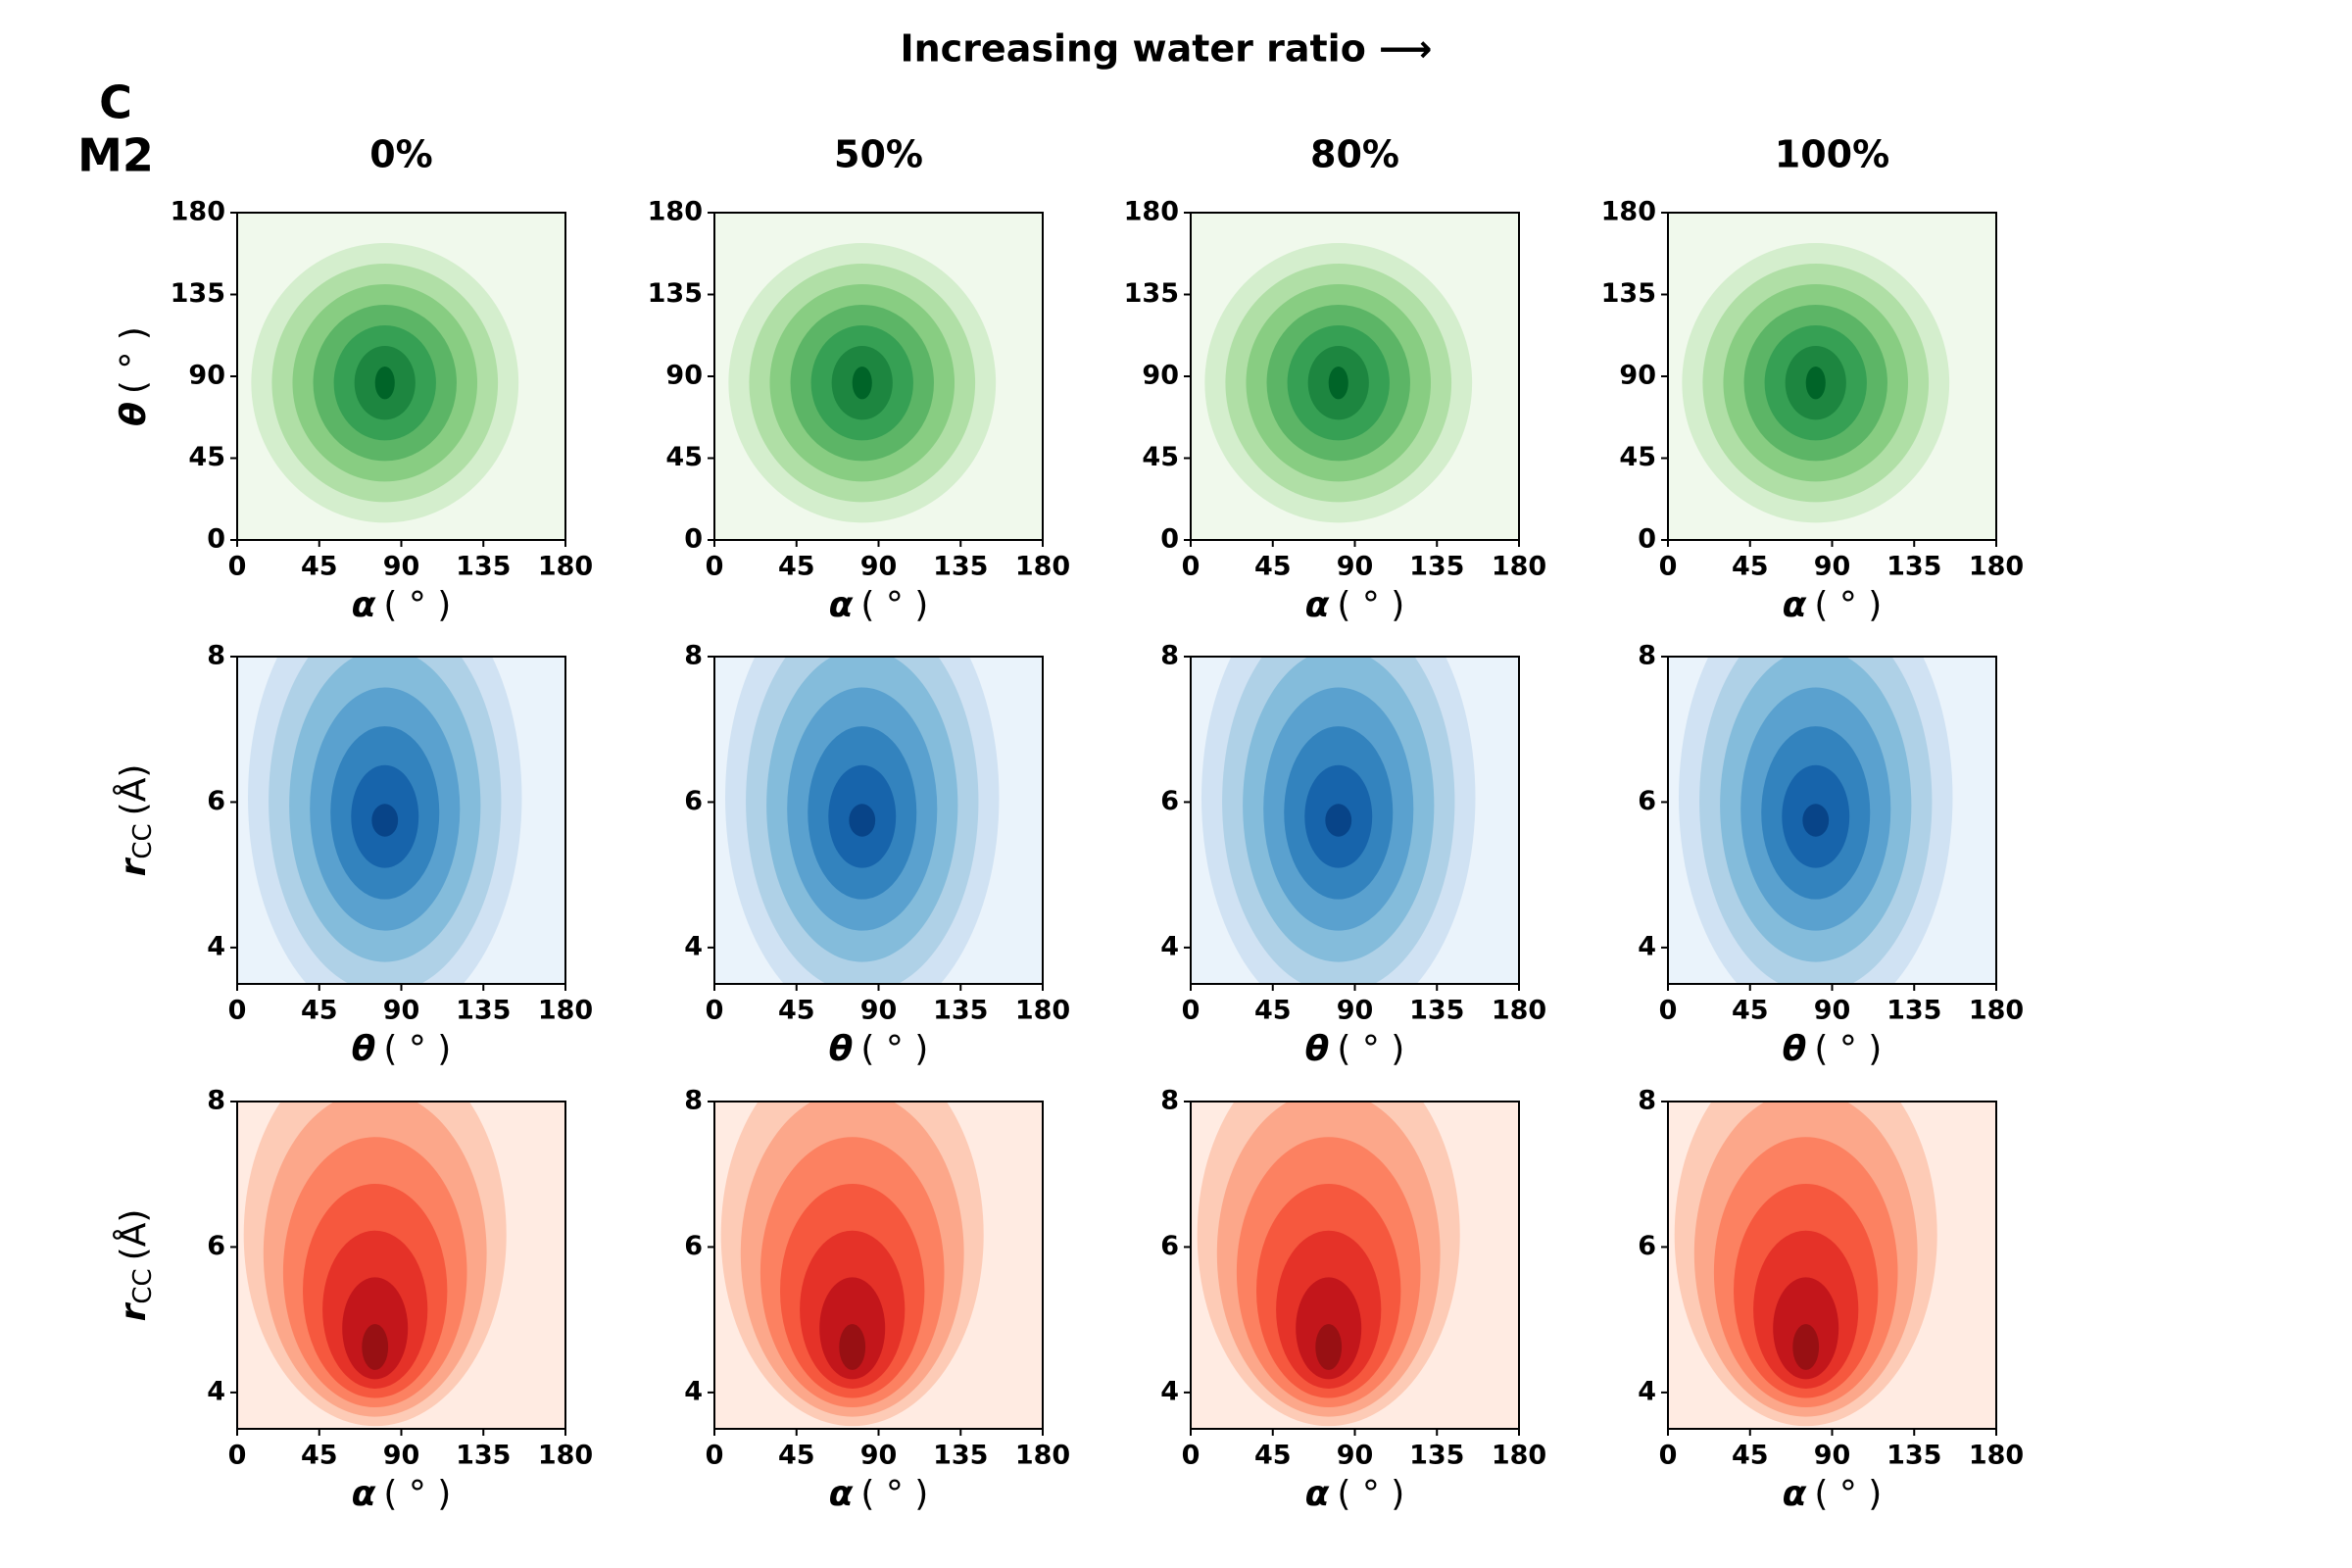 The image size is (2352, 1568). Describe the element at coordinates (143, 840) in the screenshot. I see `axis-subscript: CC` at that location.